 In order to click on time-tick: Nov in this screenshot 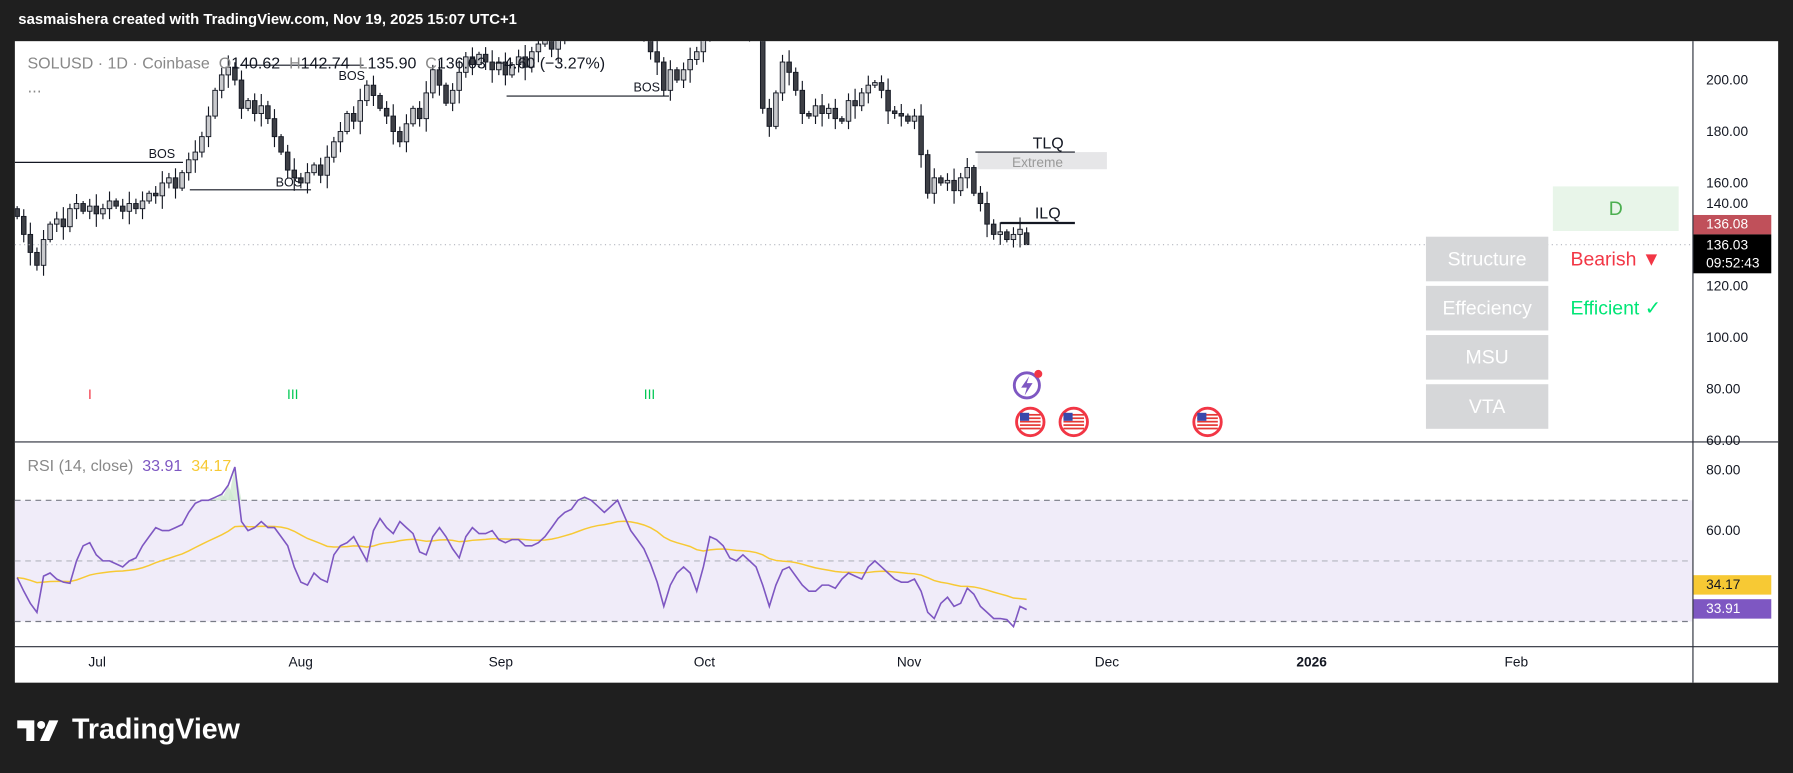, I will do `click(909, 662)`.